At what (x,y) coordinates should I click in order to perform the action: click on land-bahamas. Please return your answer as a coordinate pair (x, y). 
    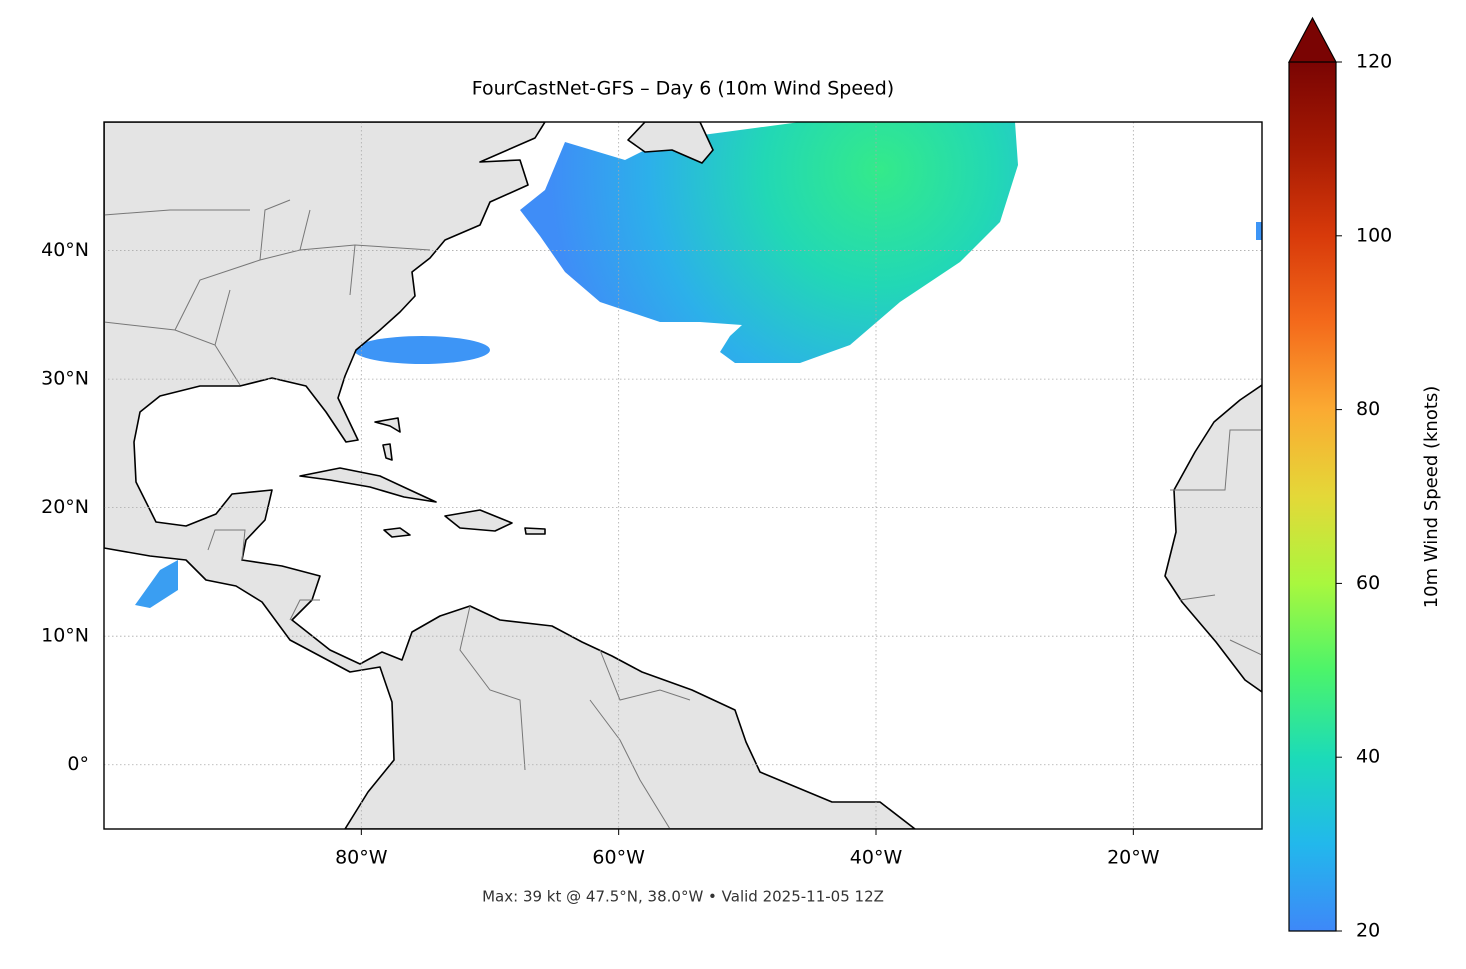
    Looking at the image, I should click on (387, 439).